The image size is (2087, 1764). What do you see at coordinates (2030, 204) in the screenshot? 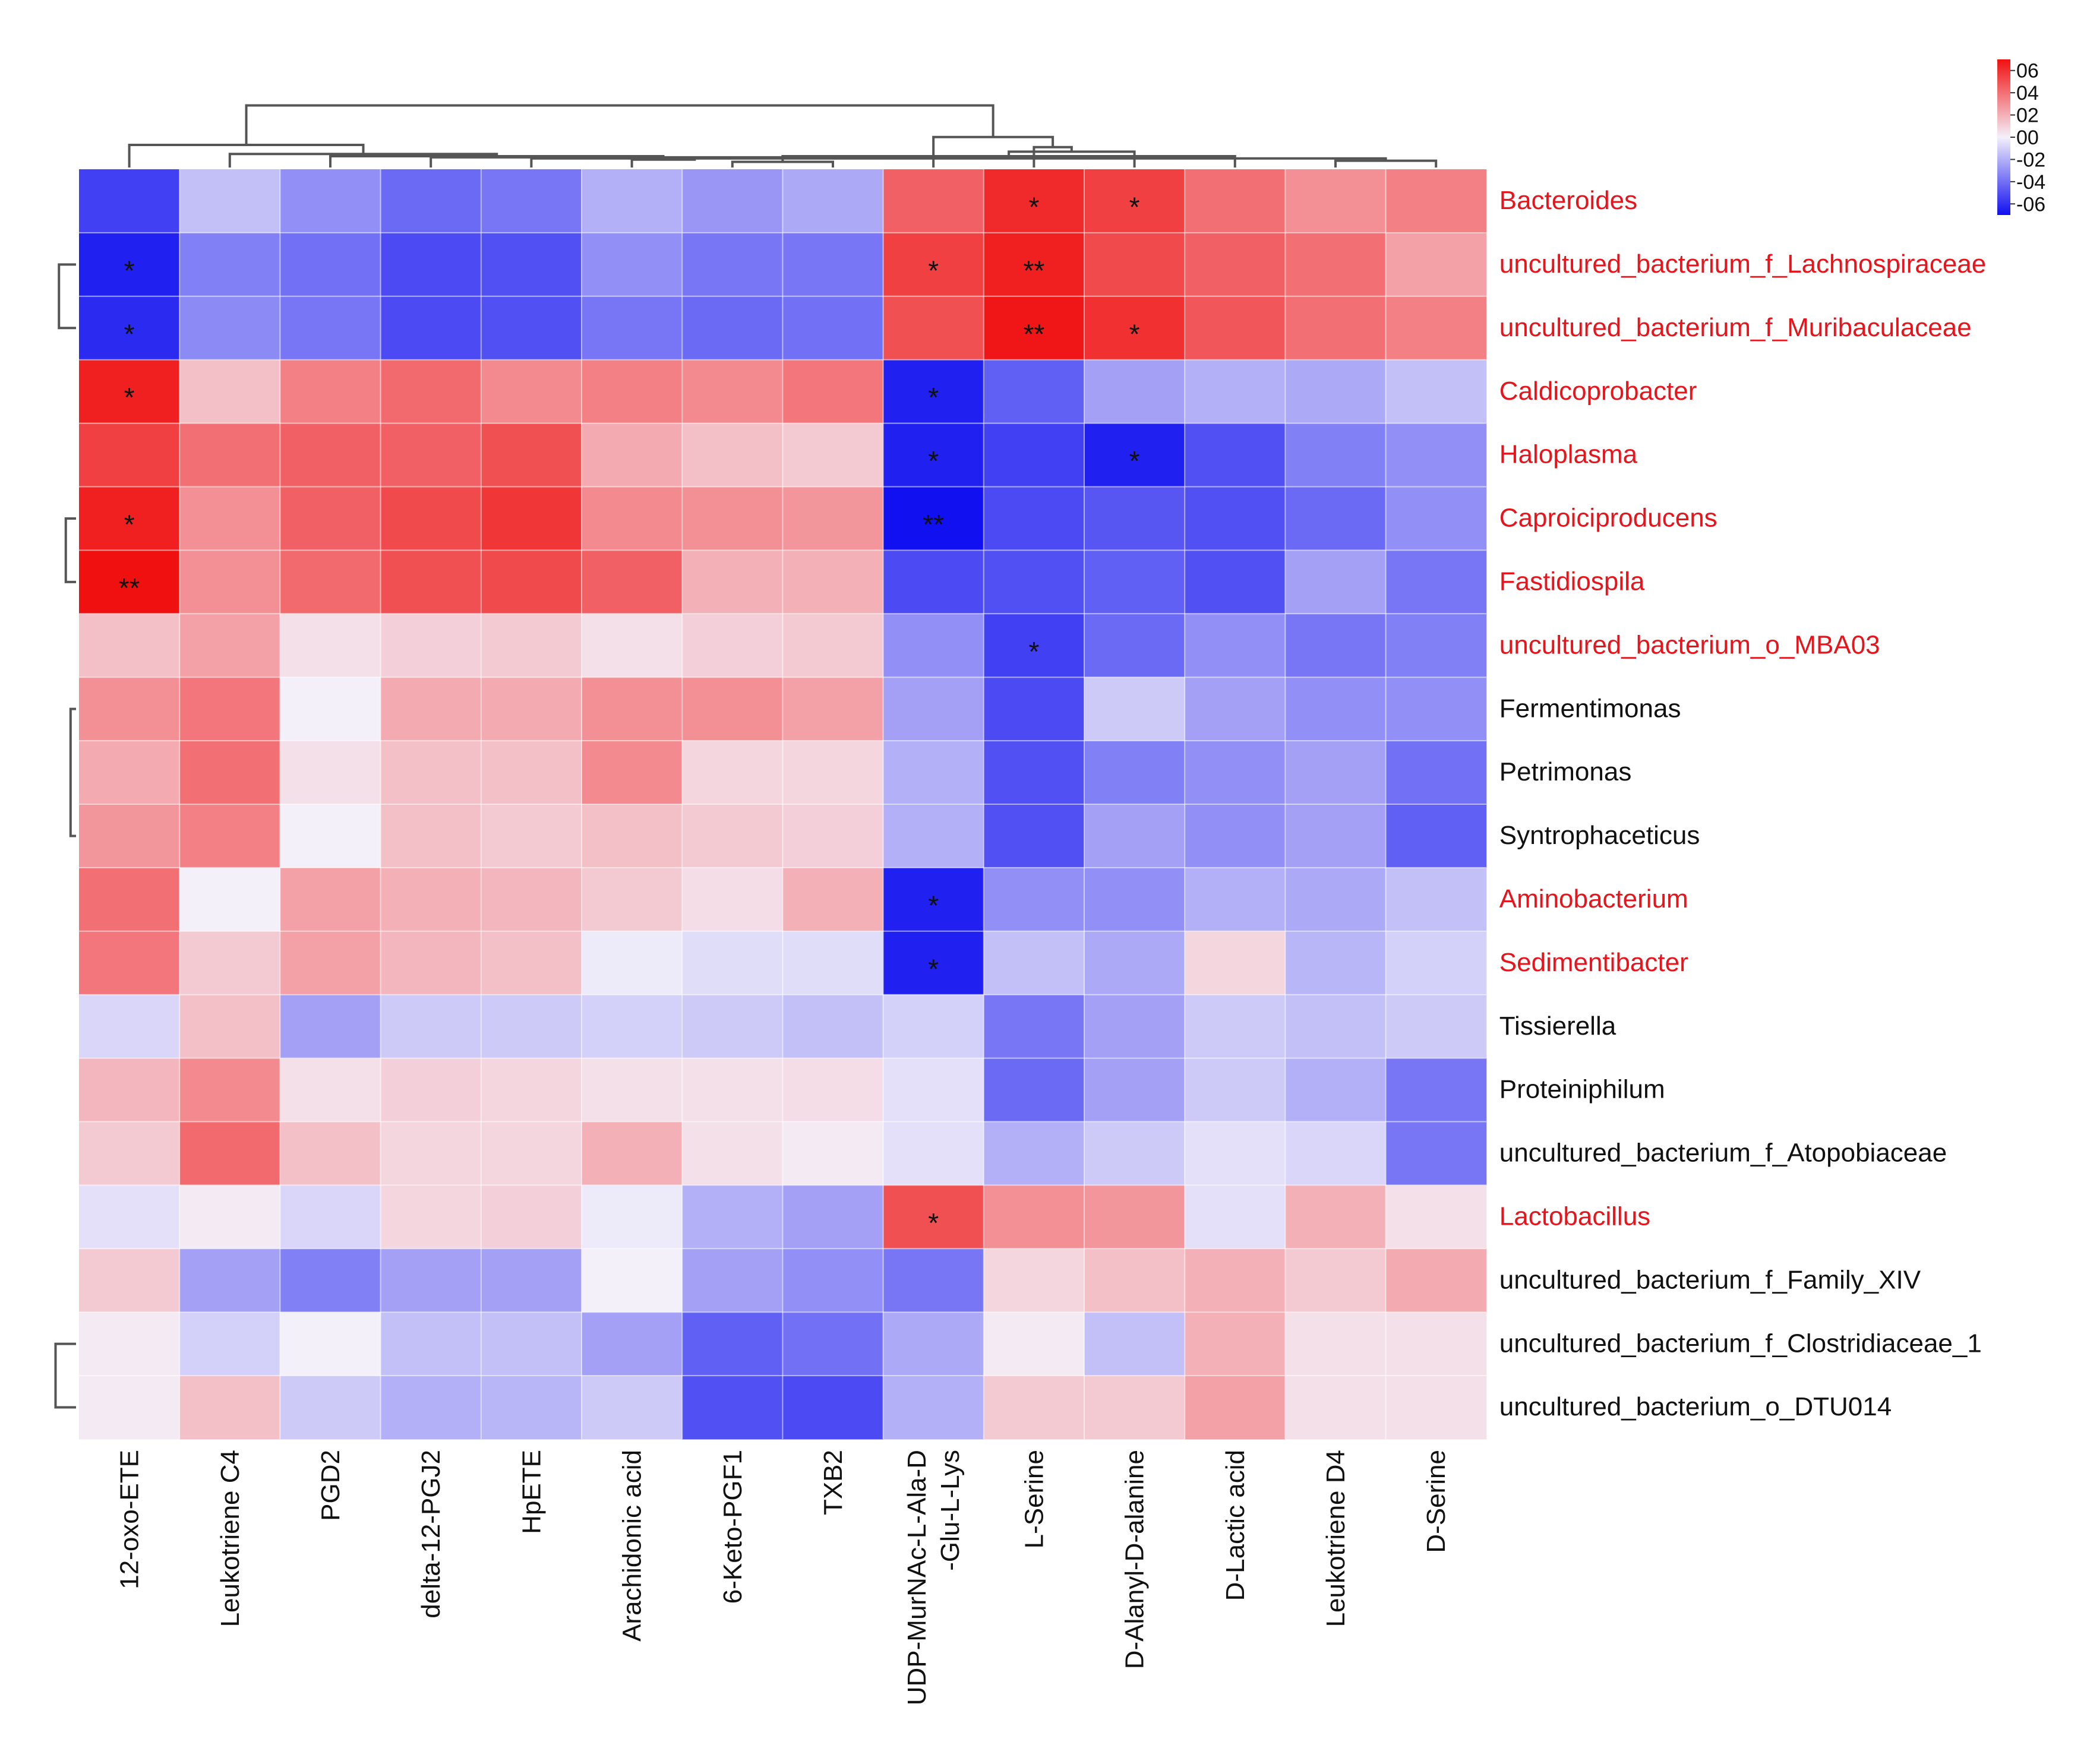
I see `colorbar-tick-label: -06` at bounding box center [2030, 204].